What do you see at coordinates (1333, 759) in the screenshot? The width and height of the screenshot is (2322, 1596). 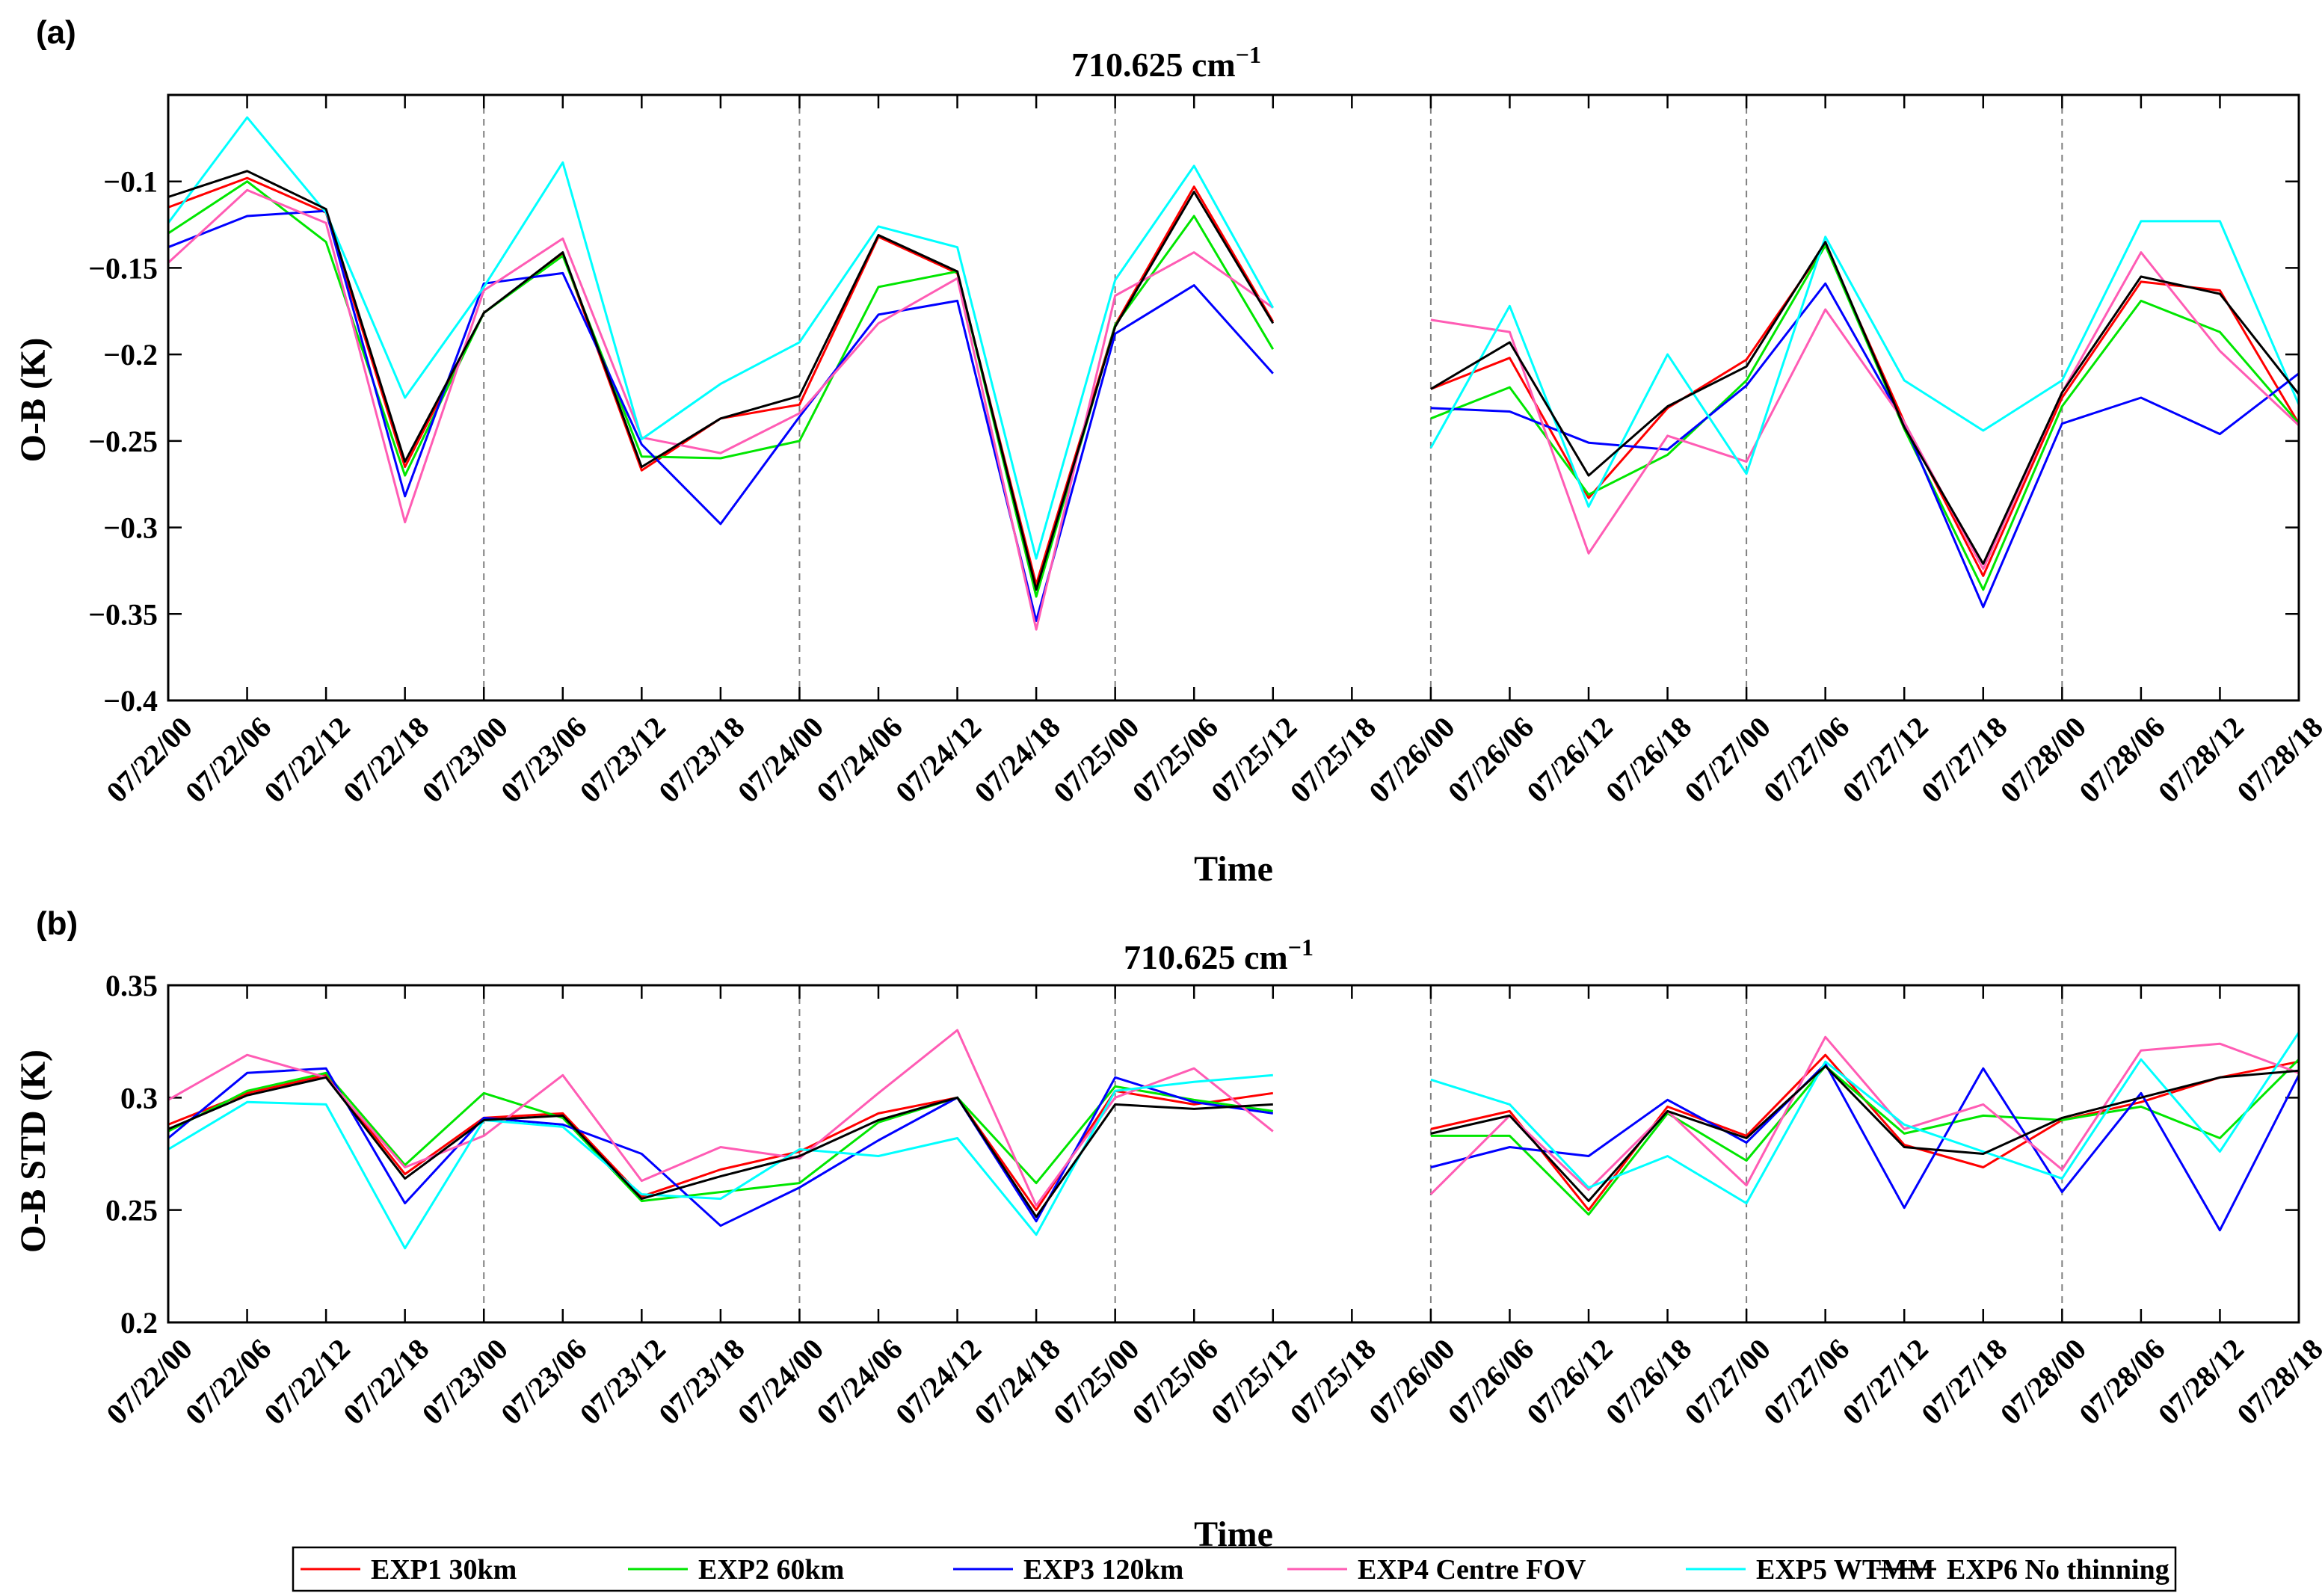 I see `panel-a-xtick-label: 07/25/18` at bounding box center [1333, 759].